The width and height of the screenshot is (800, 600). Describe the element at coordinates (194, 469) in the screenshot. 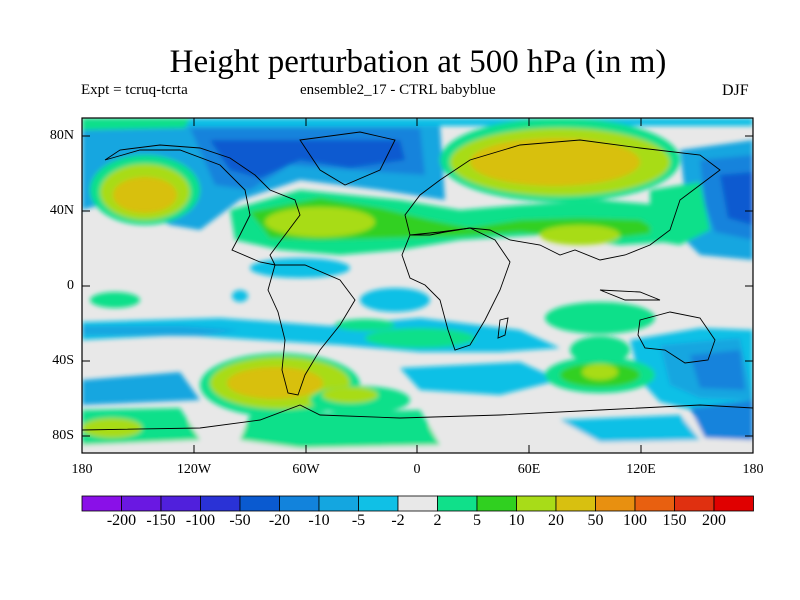

I see `lon-label-120w: 120W` at that location.